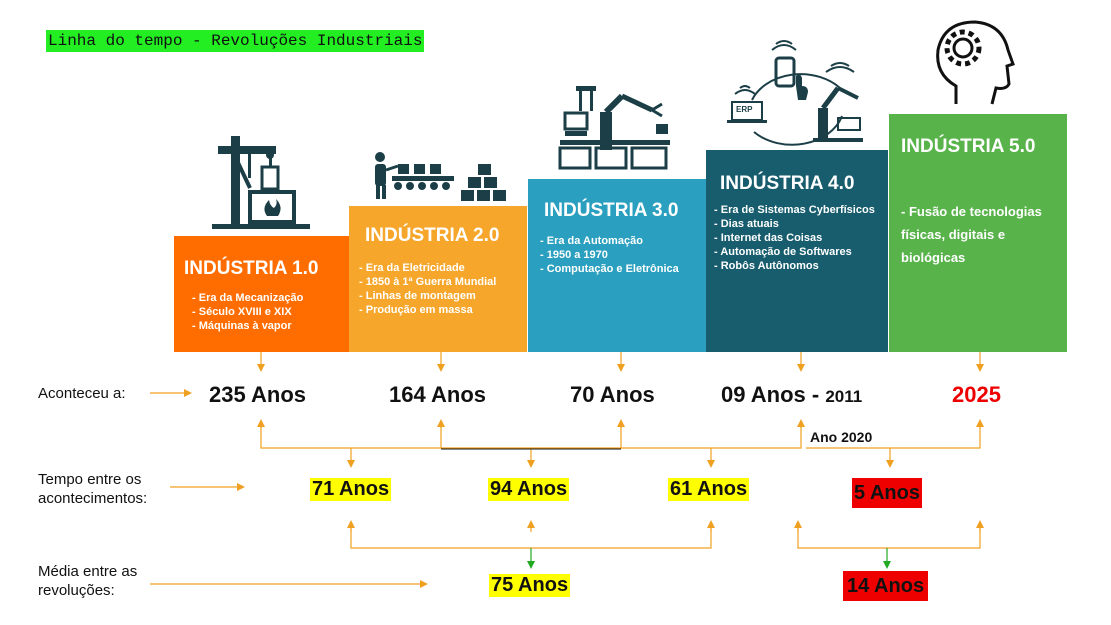 The width and height of the screenshot is (1111, 625). What do you see at coordinates (794, 252) in the screenshot?
I see `industry-4-item: Automação de Softwares` at bounding box center [794, 252].